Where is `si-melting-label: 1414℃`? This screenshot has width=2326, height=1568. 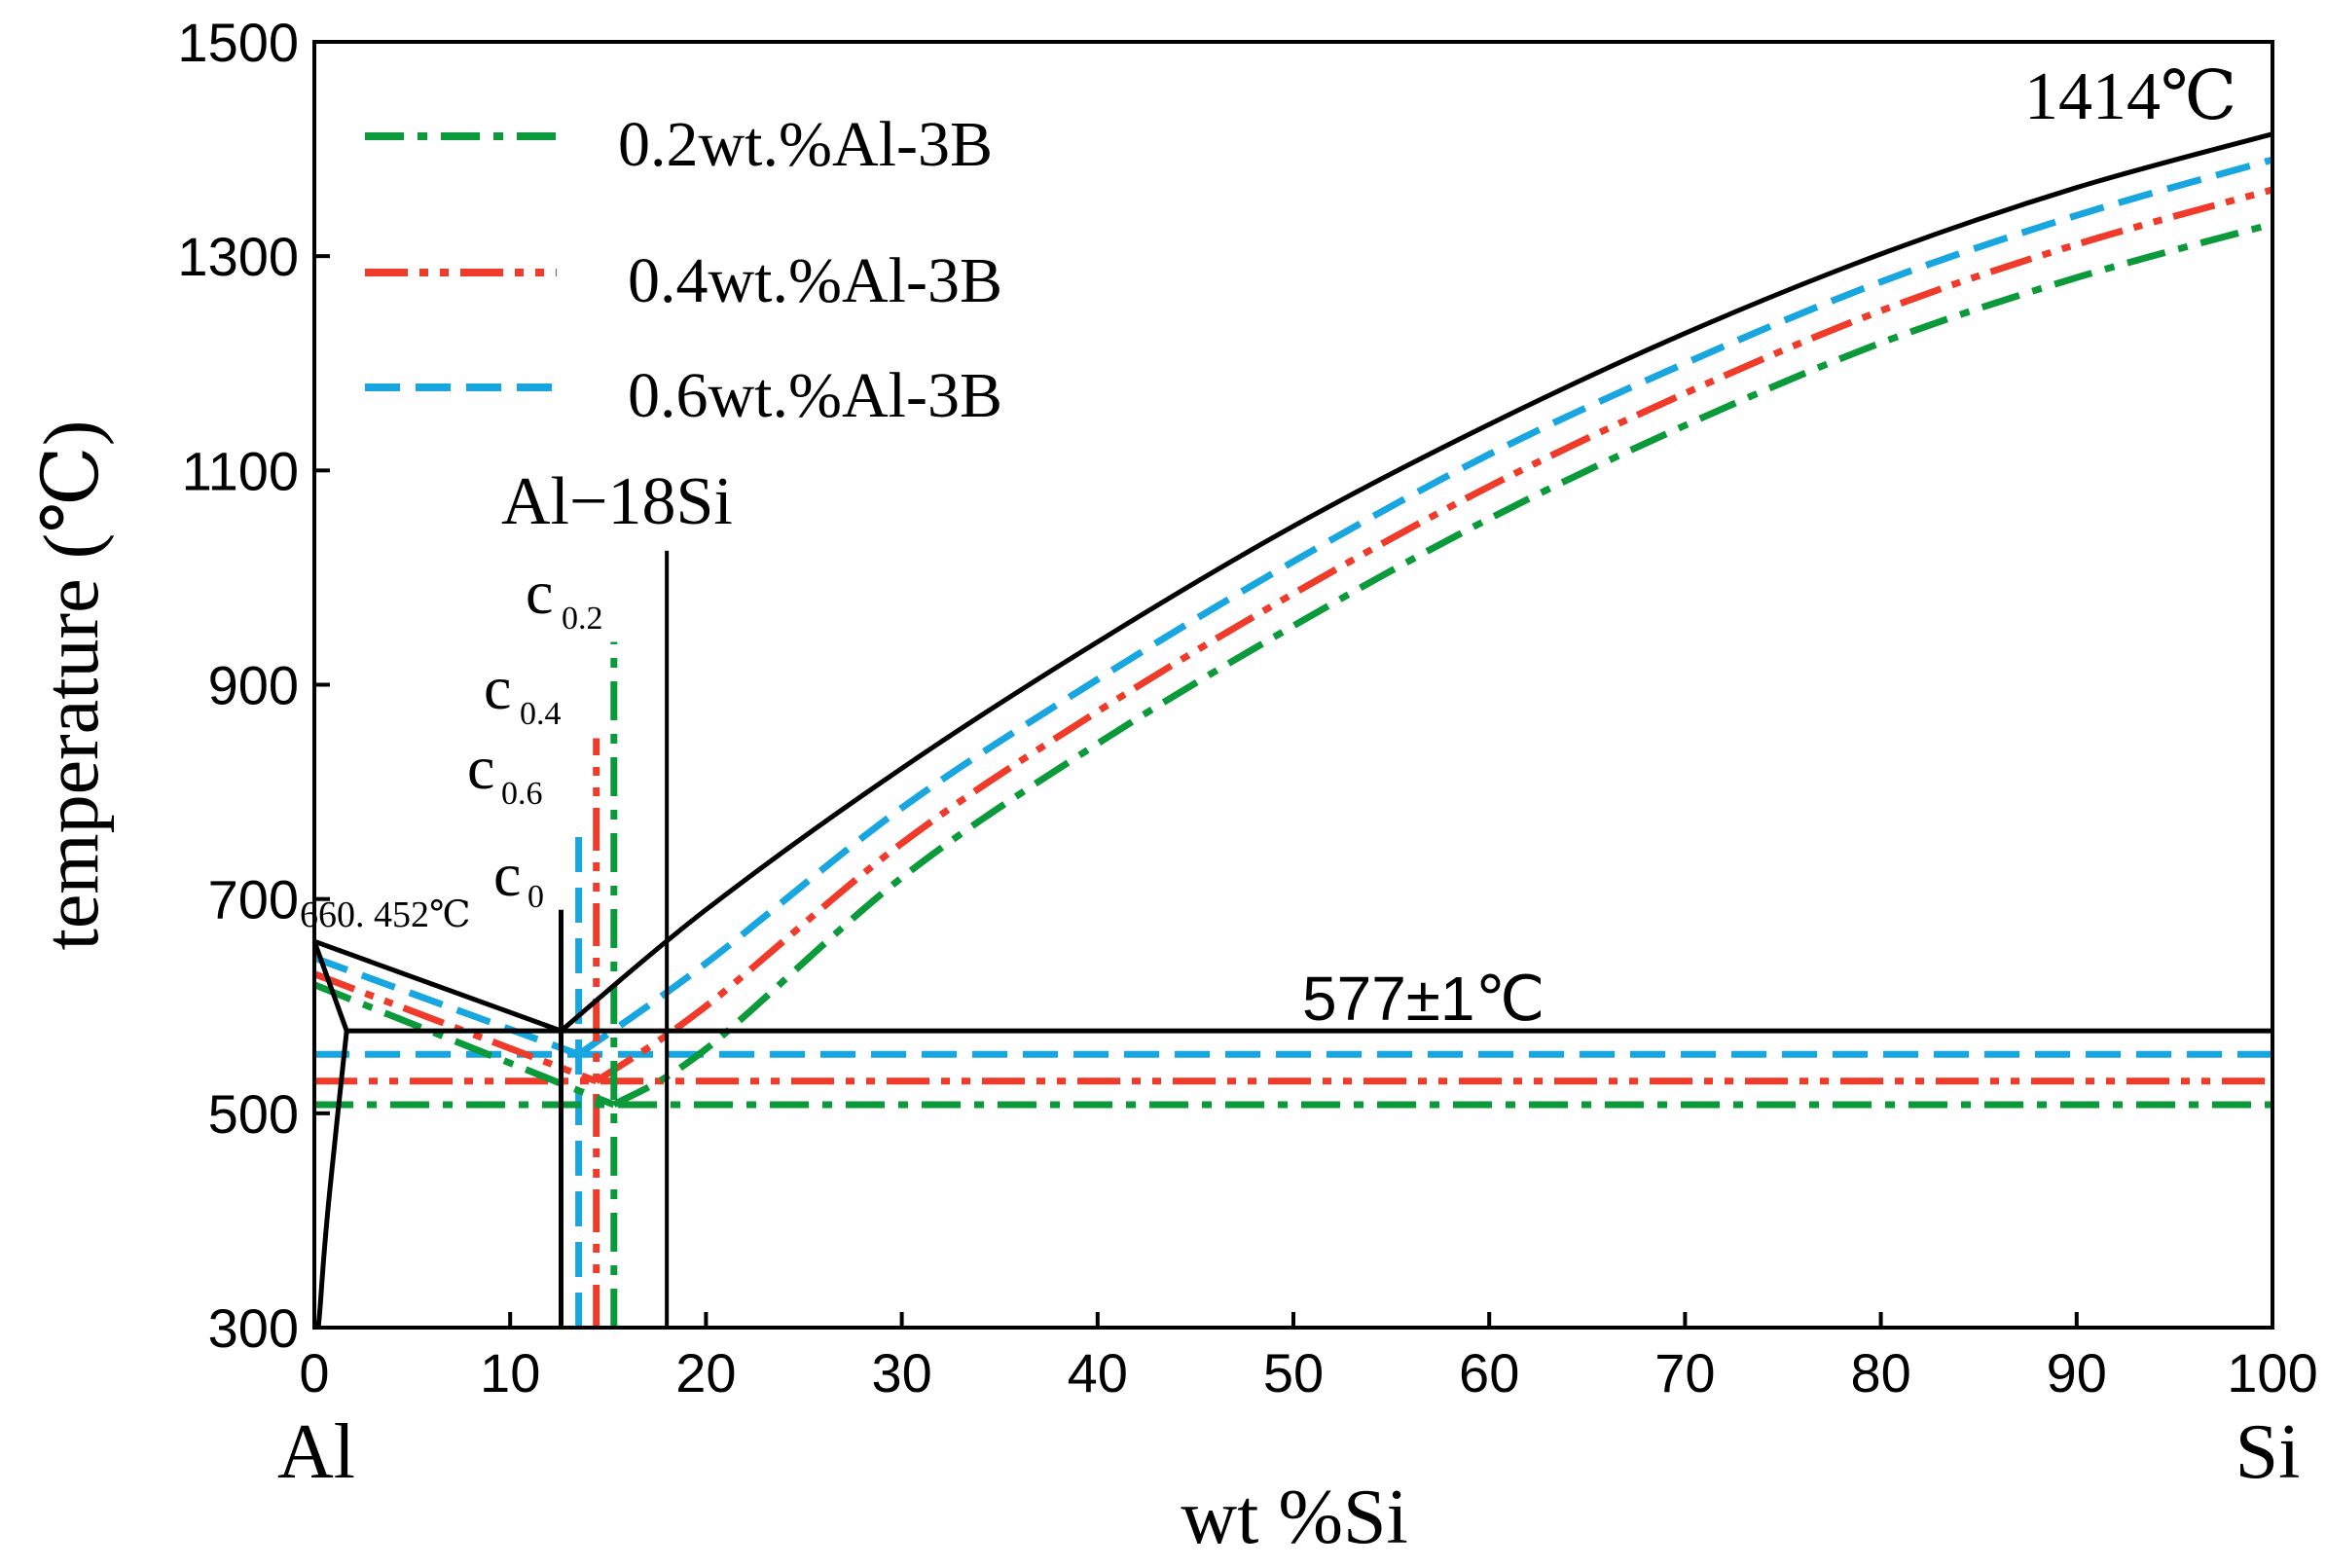 si-melting-label: 1414℃ is located at coordinates (2130, 96).